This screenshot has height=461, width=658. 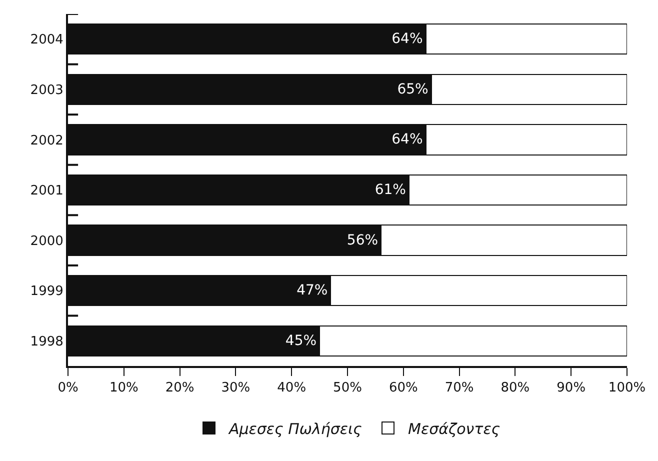 What do you see at coordinates (235, 388) in the screenshot?
I see `x-tick-label: 30%` at bounding box center [235, 388].